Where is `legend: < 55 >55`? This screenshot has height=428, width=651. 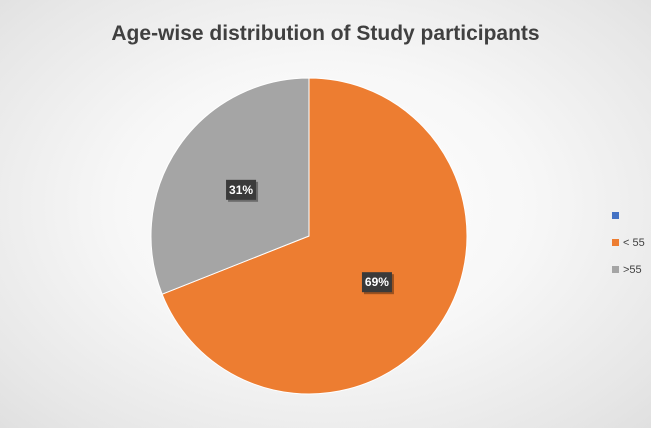 legend: < 55 >55 is located at coordinates (631, 248).